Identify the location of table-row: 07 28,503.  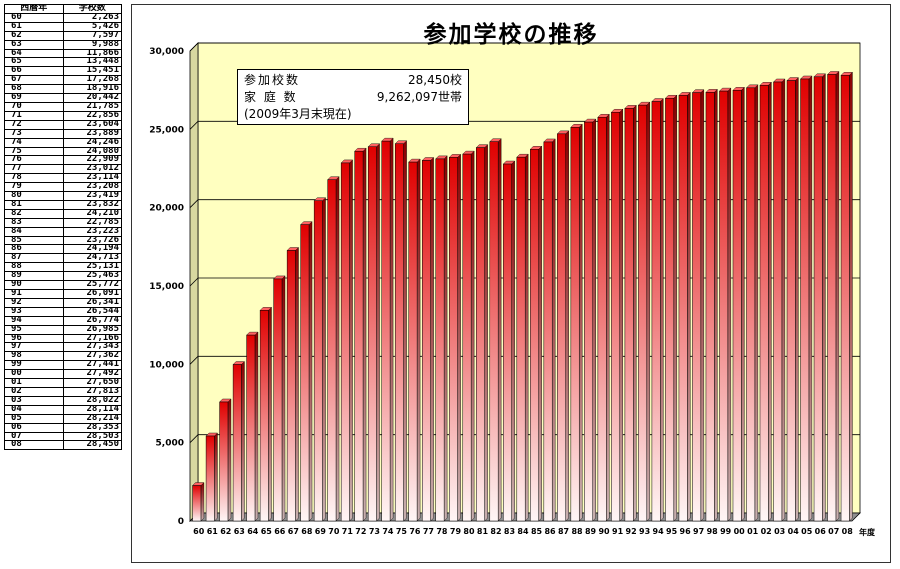
(63, 436).